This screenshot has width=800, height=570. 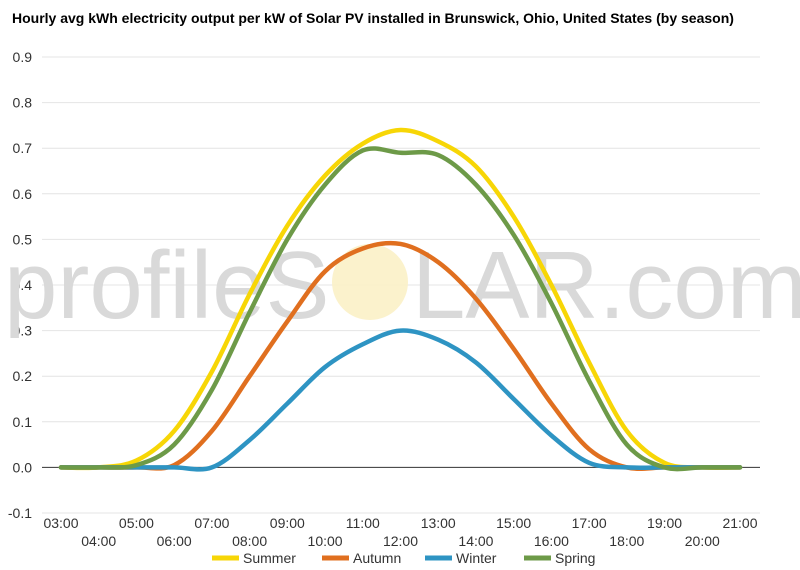 What do you see at coordinates (174, 541) in the screenshot?
I see `x-tick-label: 06:00` at bounding box center [174, 541].